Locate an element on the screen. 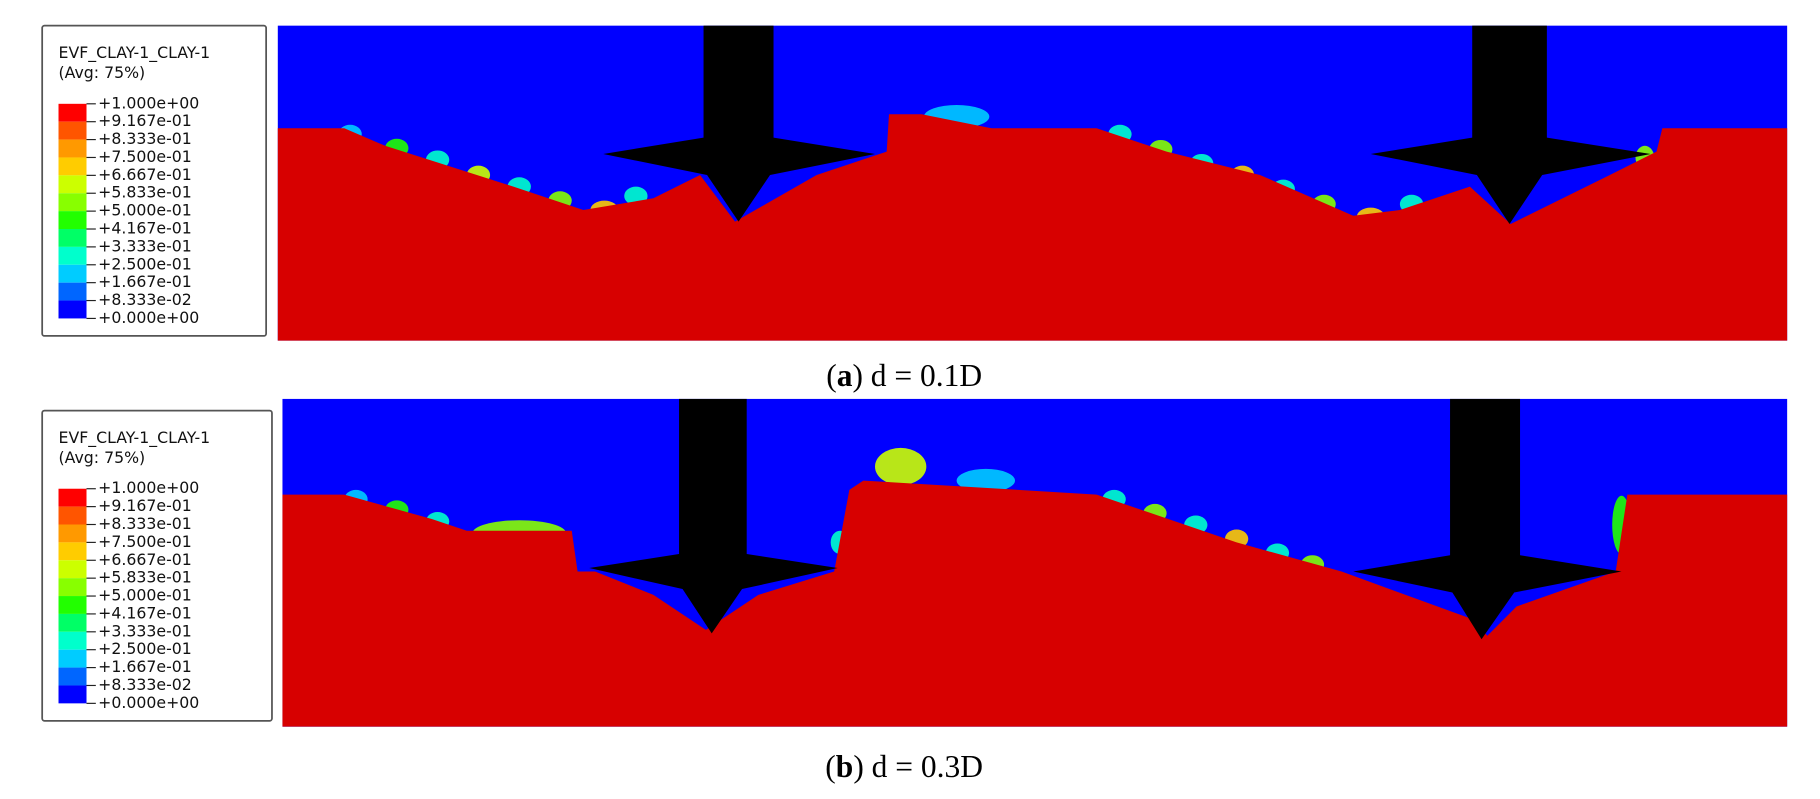  caption-rest: ) d = 0.3D is located at coordinates (918, 766).